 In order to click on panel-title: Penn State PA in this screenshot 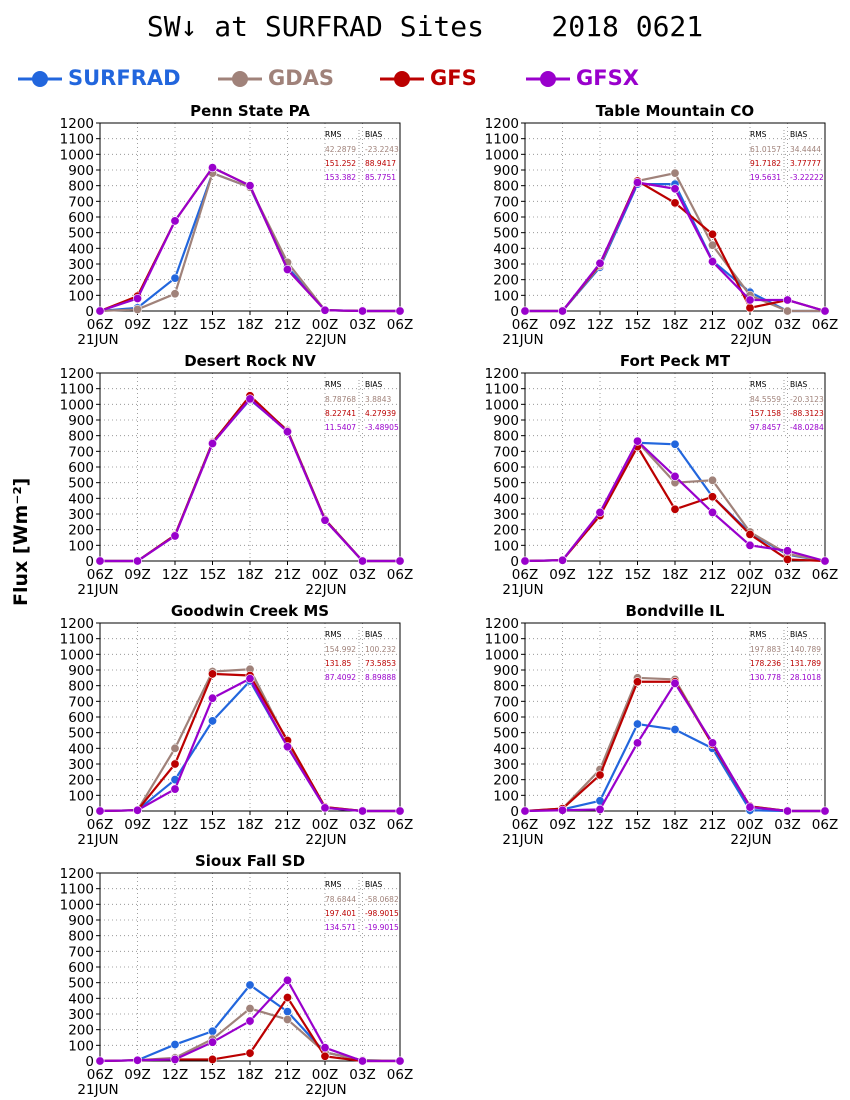, I will do `click(250, 111)`.